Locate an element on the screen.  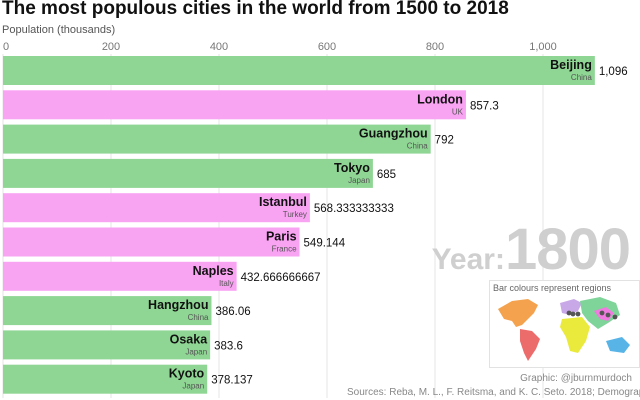
bar-value-label: 386.06 is located at coordinates (232, 312).